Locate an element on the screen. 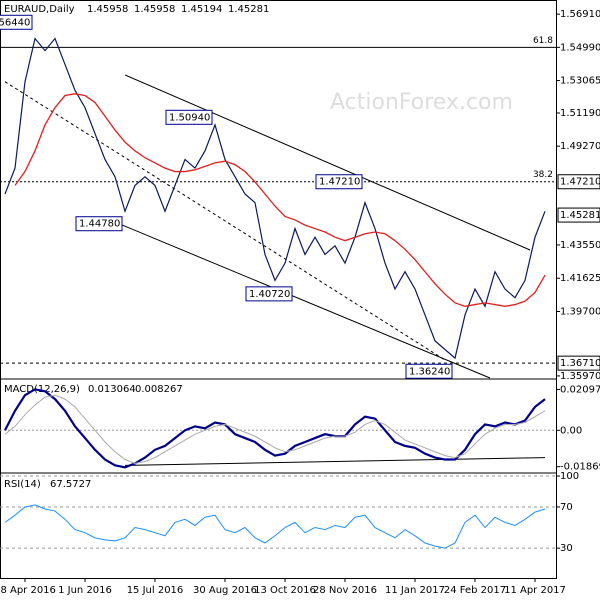 The height and width of the screenshot is (600, 600). header-value: 1.45194 is located at coordinates (201, 9).